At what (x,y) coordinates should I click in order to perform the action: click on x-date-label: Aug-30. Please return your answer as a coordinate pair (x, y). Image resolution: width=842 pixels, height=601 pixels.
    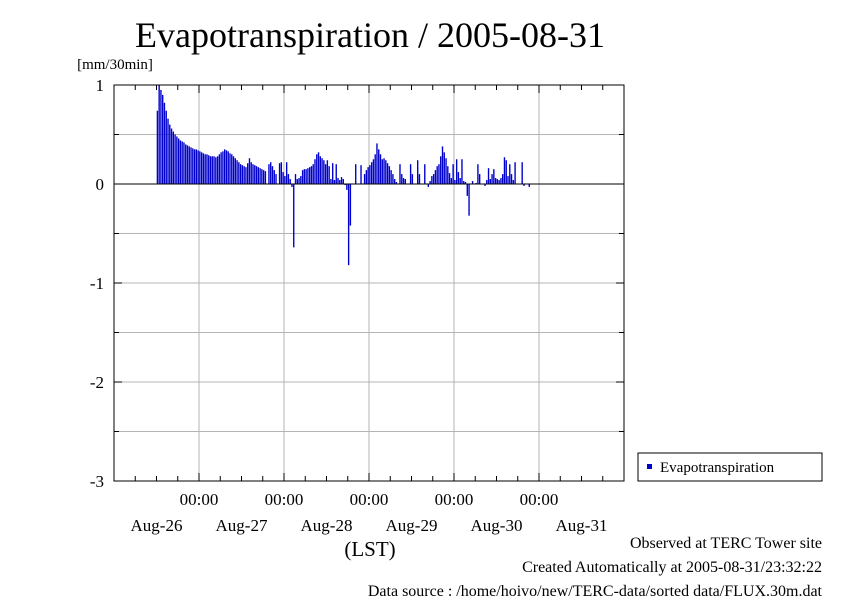
    Looking at the image, I should click on (497, 525).